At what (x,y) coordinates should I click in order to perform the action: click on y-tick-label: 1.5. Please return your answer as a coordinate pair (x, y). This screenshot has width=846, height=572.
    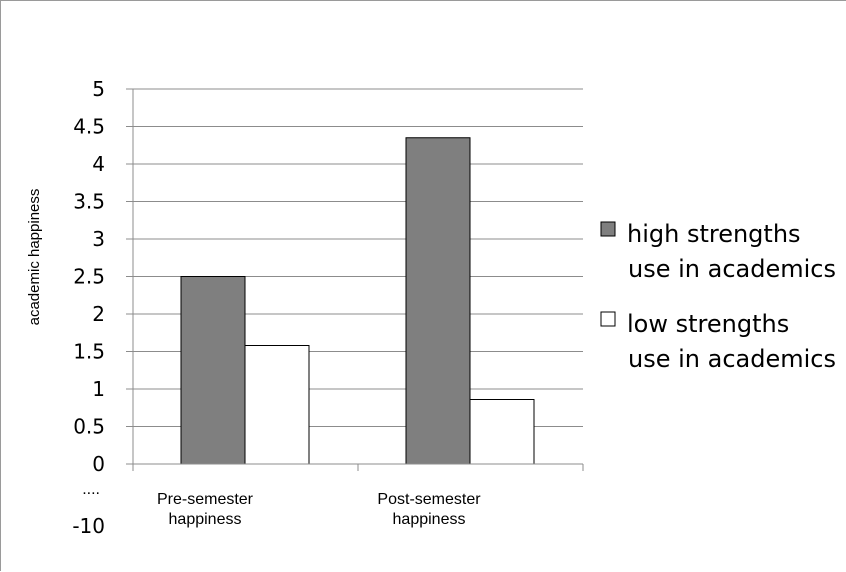
    Looking at the image, I should click on (89, 352).